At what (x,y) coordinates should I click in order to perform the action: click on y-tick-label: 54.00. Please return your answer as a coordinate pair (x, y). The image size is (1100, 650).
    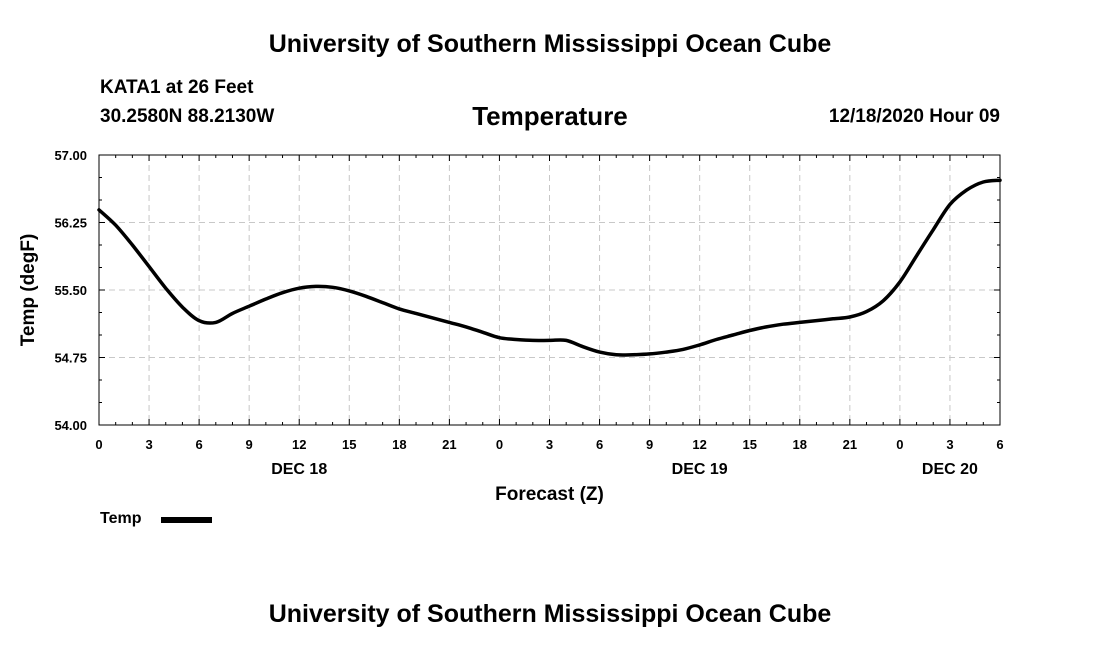
    Looking at the image, I should click on (70, 425).